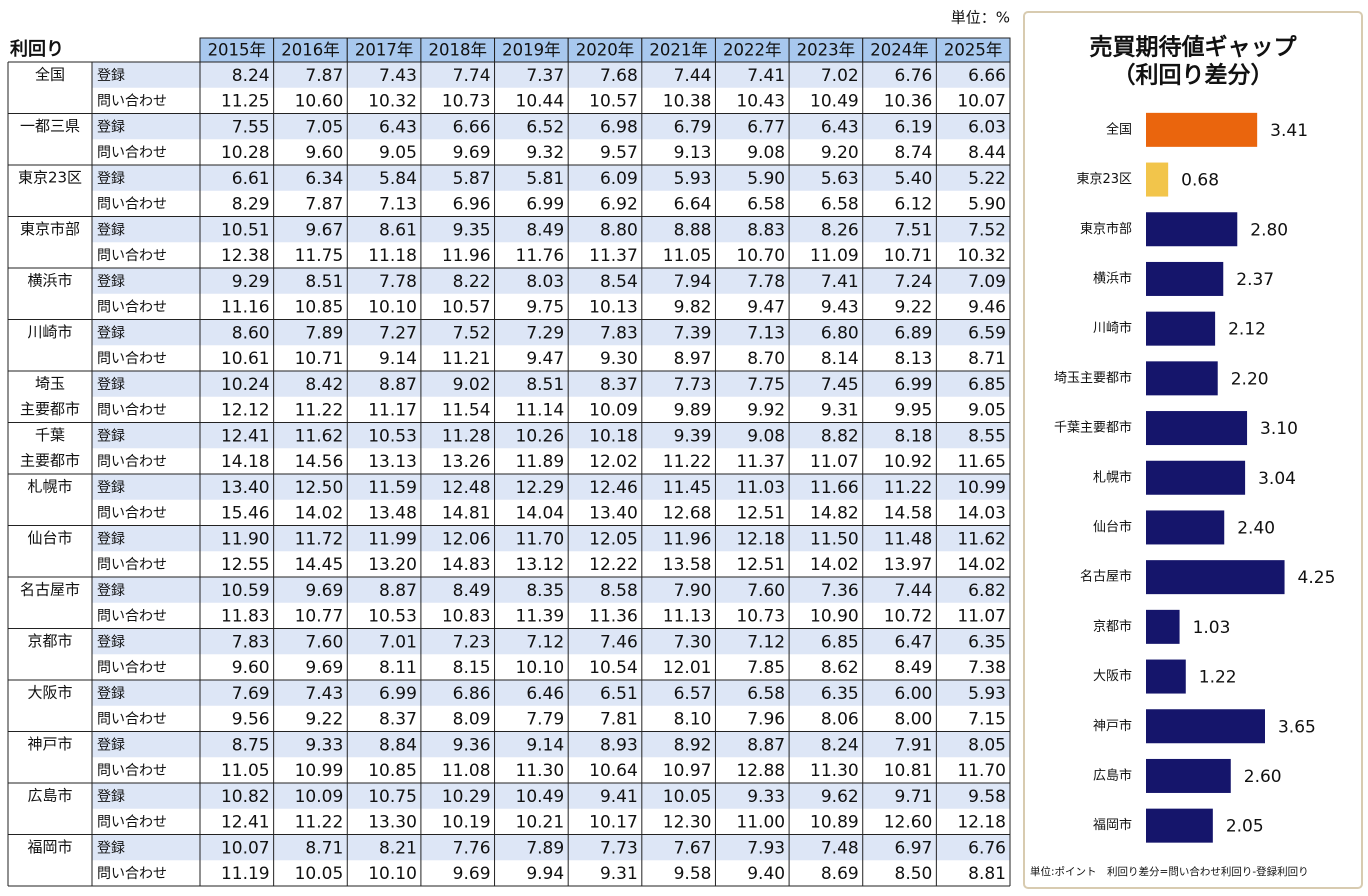 Image resolution: width=1368 pixels, height=896 pixels. Describe the element at coordinates (324, 848) in the screenshot. I see `cell-value: 8.71` at that location.